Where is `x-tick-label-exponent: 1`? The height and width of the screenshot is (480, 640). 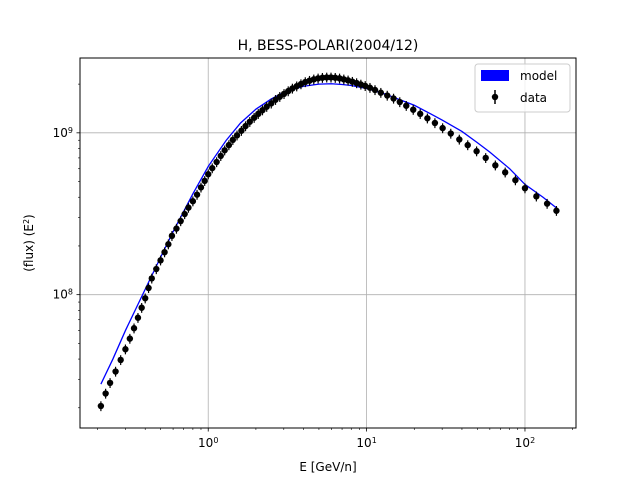 x-tick-label-exponent: 1 is located at coordinates (374, 440).